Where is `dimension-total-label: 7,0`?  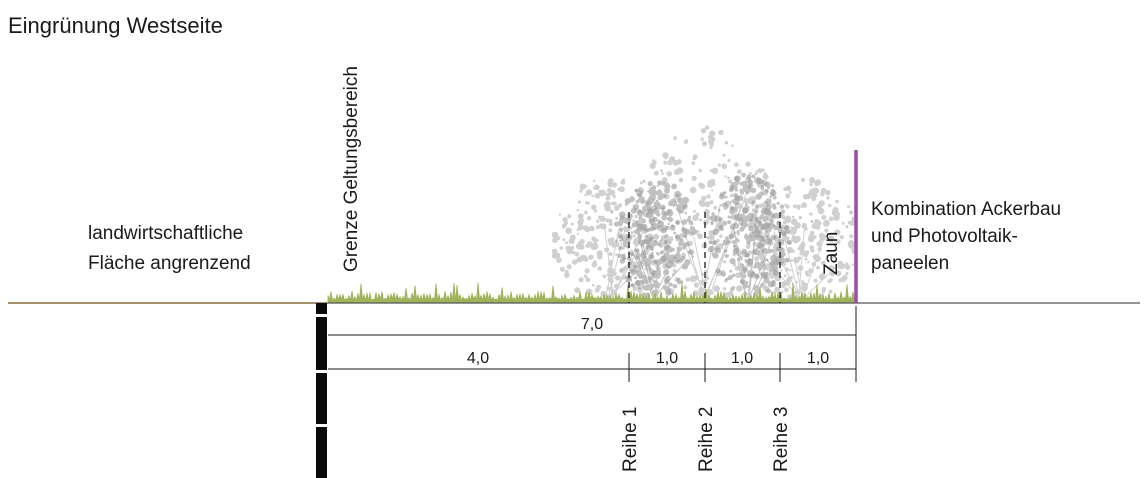
dimension-total-label: 7,0 is located at coordinates (592, 324).